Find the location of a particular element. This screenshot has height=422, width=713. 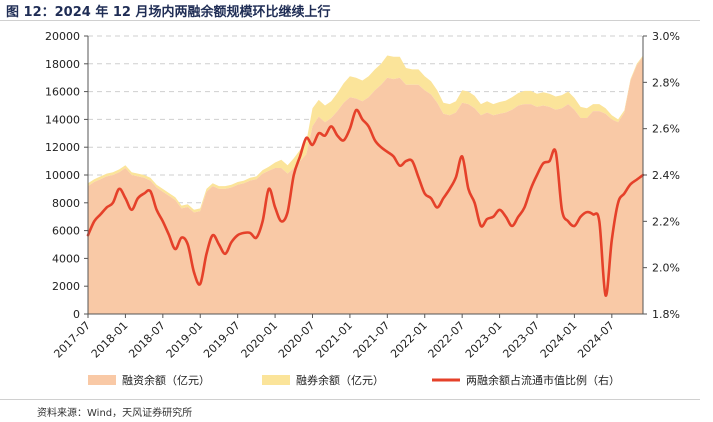

right-axis-tick-labels: 1.8% 2.0% 2.2% 2.4% 2.6% 2.8% 3.0% is located at coordinates (666, 175).